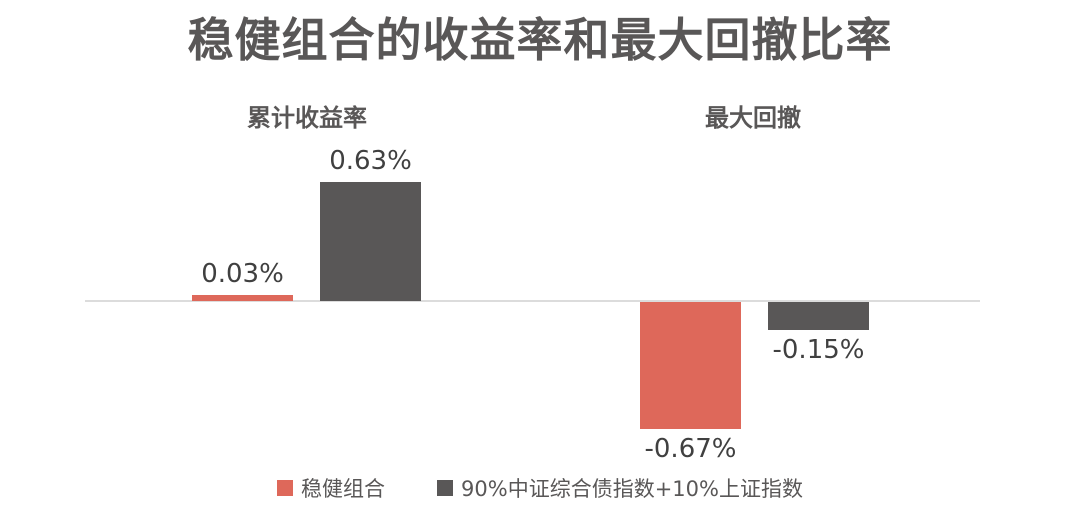  I want to click on legend-swatch-red-icon, so click(285, 488).